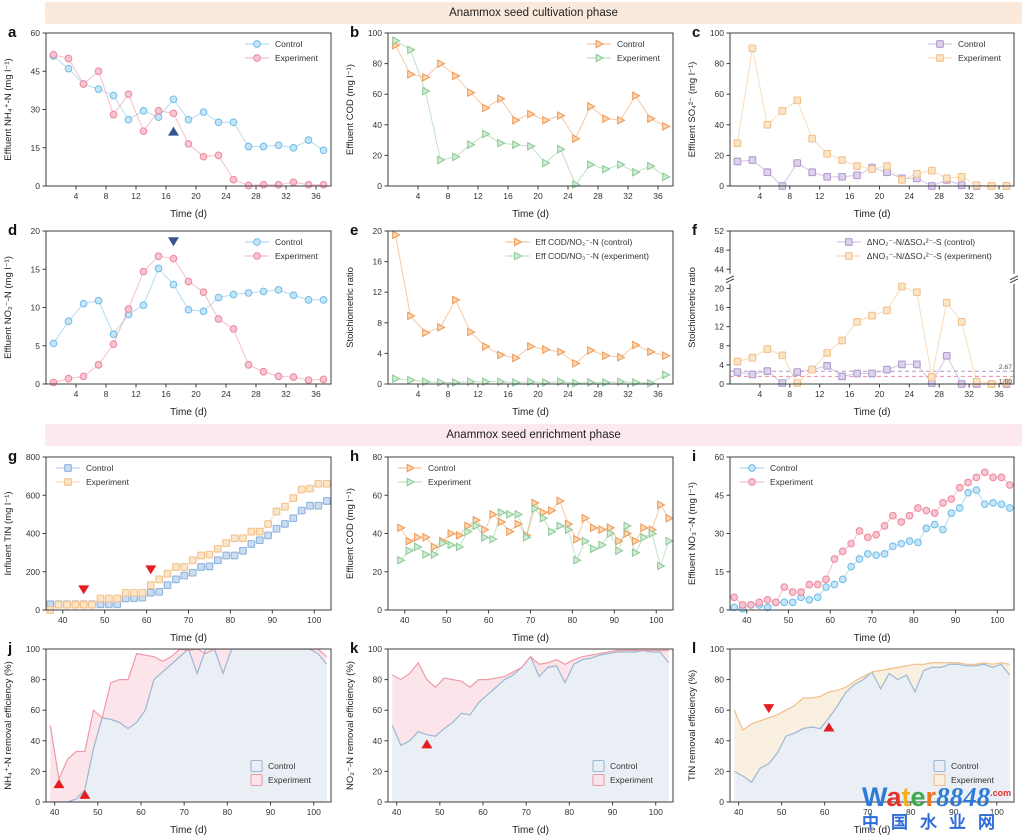  I want to click on svg-text: 400, so click(33, 534).